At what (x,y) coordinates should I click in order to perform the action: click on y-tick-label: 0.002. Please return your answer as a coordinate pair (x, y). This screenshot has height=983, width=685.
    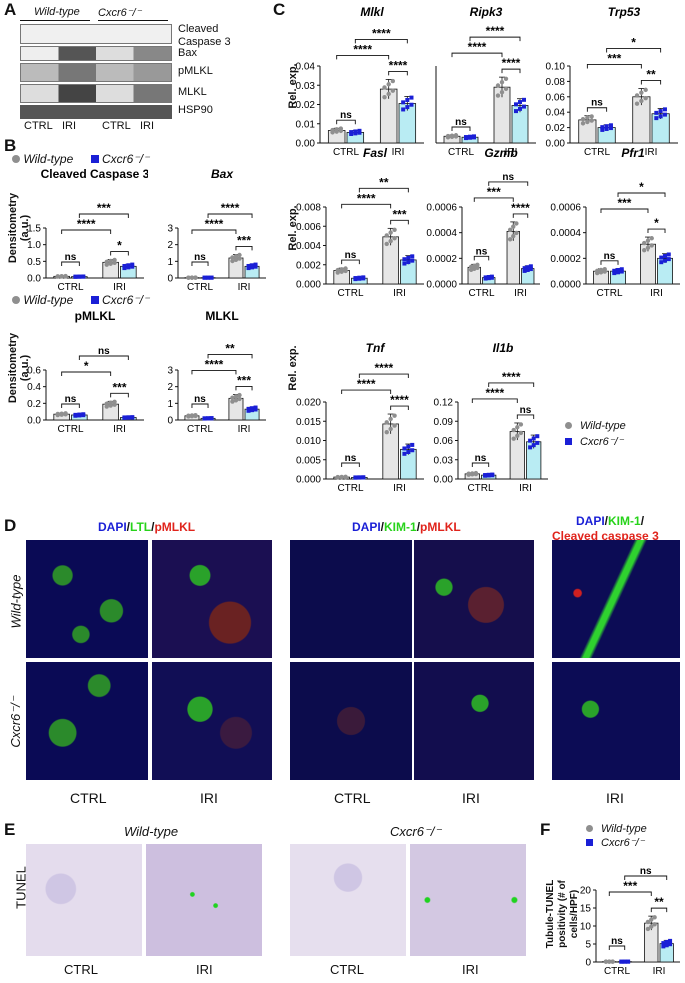
    Looking at the image, I should click on (308, 265).